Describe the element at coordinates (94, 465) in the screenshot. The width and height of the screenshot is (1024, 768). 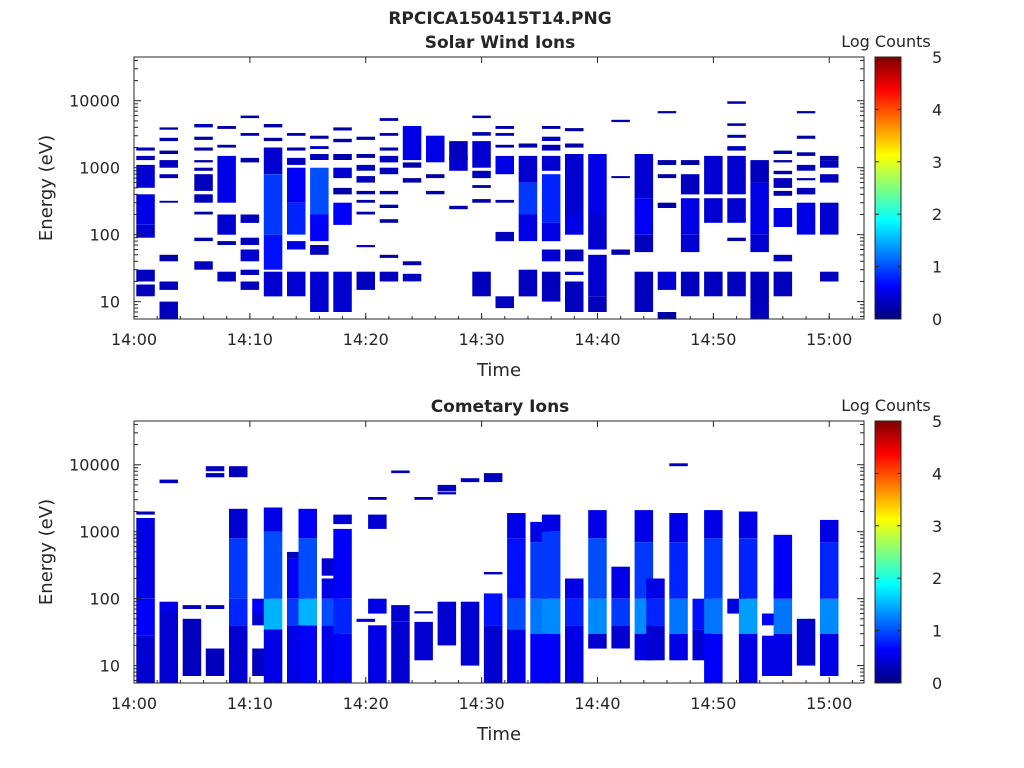
I see `y-tick-label: 10000` at that location.